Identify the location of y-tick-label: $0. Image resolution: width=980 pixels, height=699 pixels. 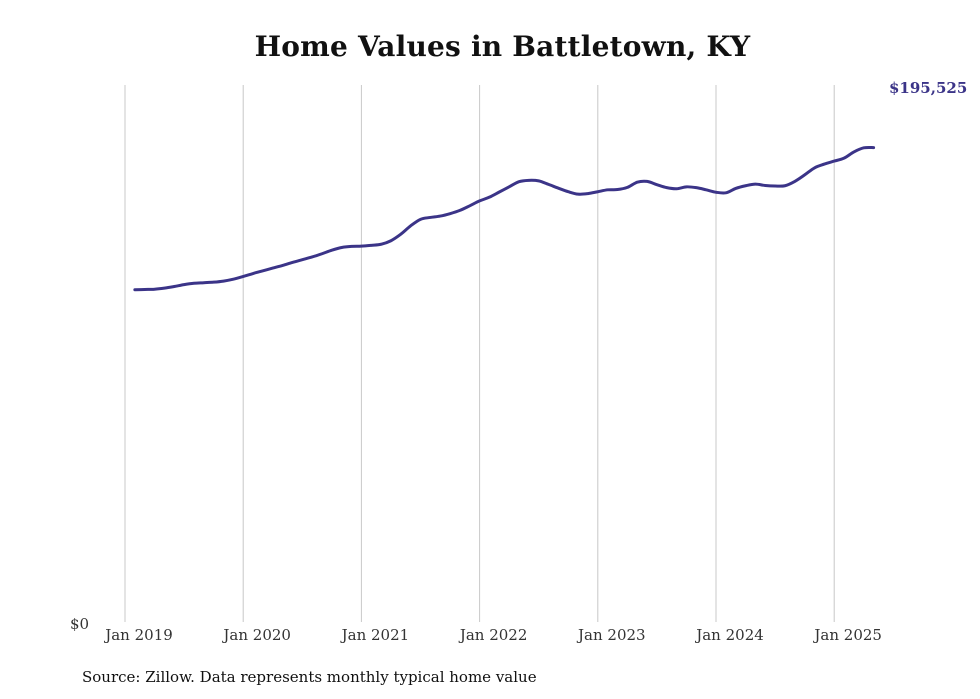
(79, 624).